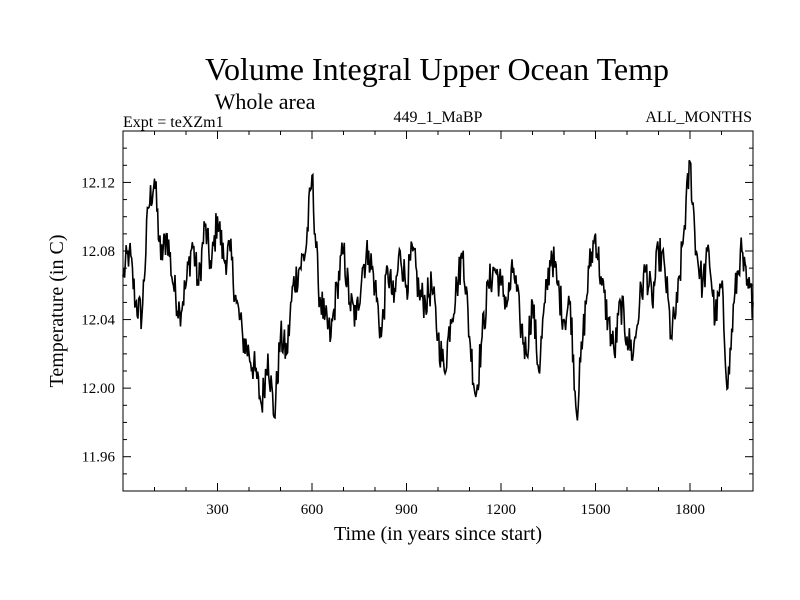 The height and width of the screenshot is (600, 800). I want to click on x-tick-label: 600, so click(312, 510).